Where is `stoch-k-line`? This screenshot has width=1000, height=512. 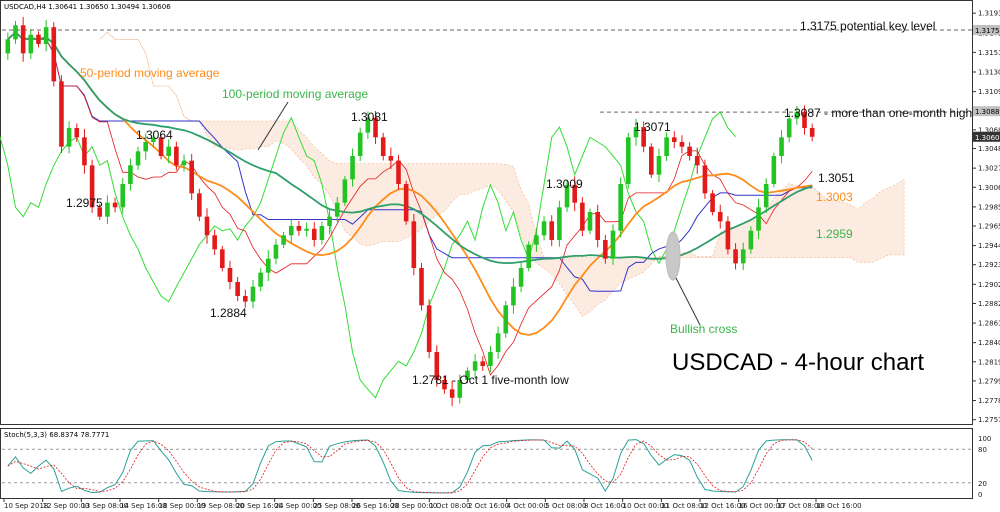
stoch-k-line is located at coordinates (410, 466).